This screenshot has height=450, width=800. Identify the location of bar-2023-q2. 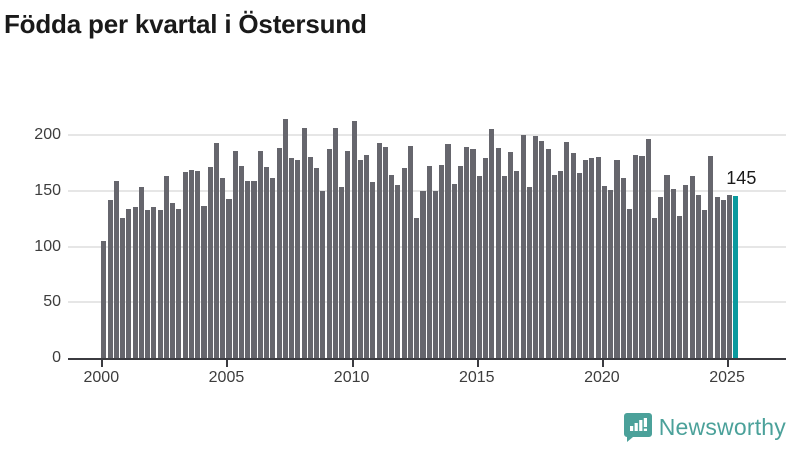
(686, 271).